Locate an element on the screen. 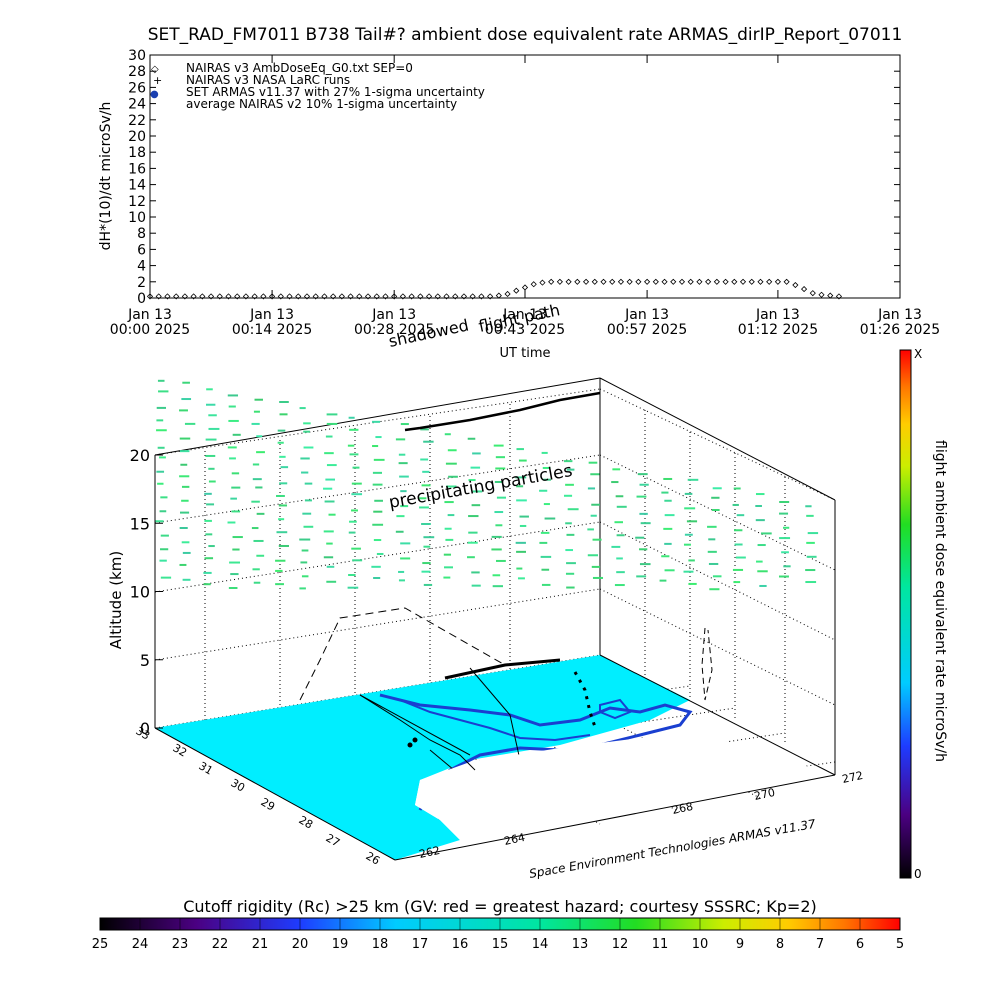  legend-label: NAIRAS v3 AmbDoseEq_G0.txt SEP=0 is located at coordinates (299, 68).